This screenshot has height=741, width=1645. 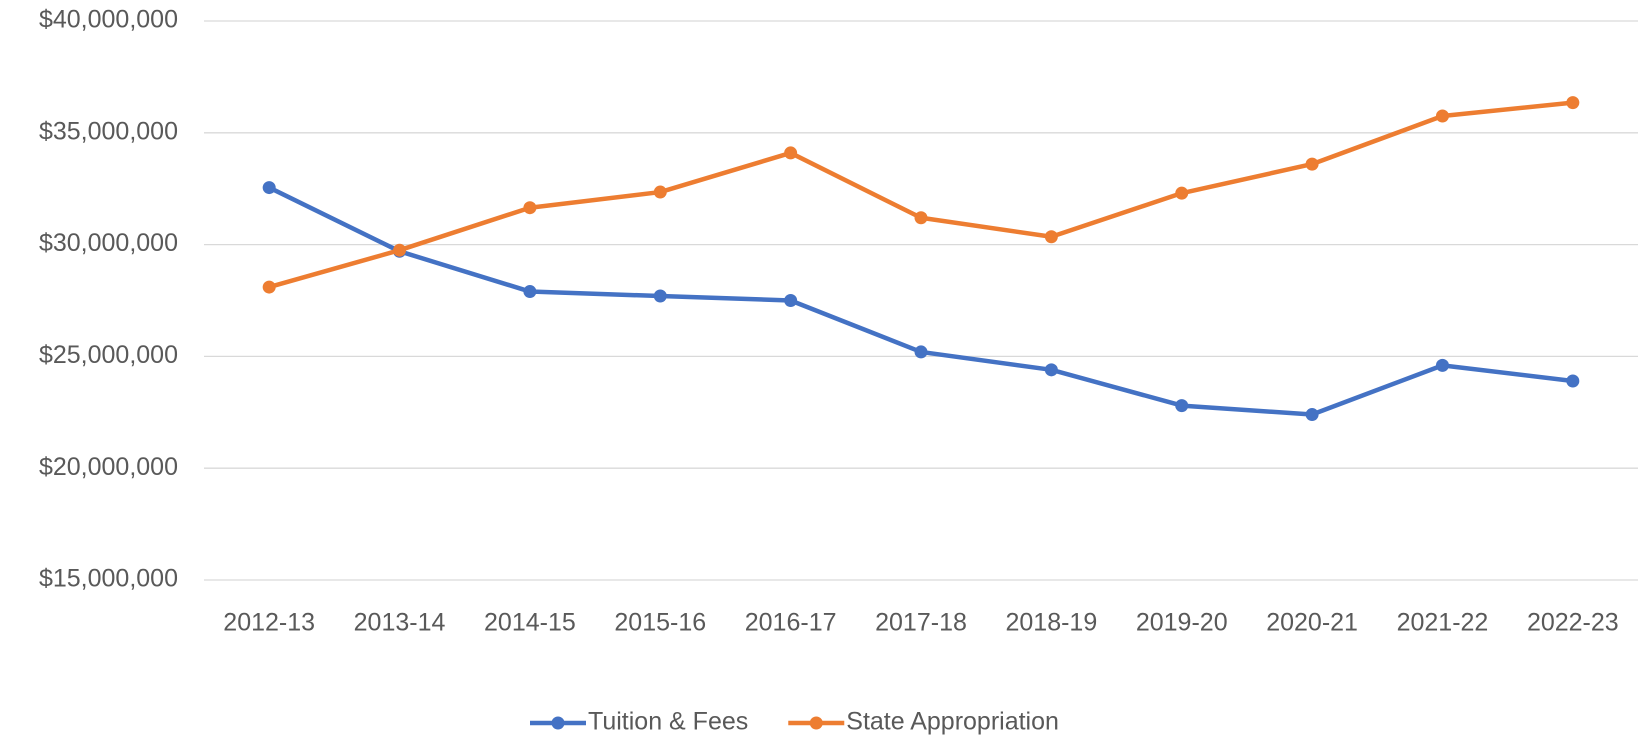 I want to click on y-tick-label: $15,000,000, so click(x=108, y=579).